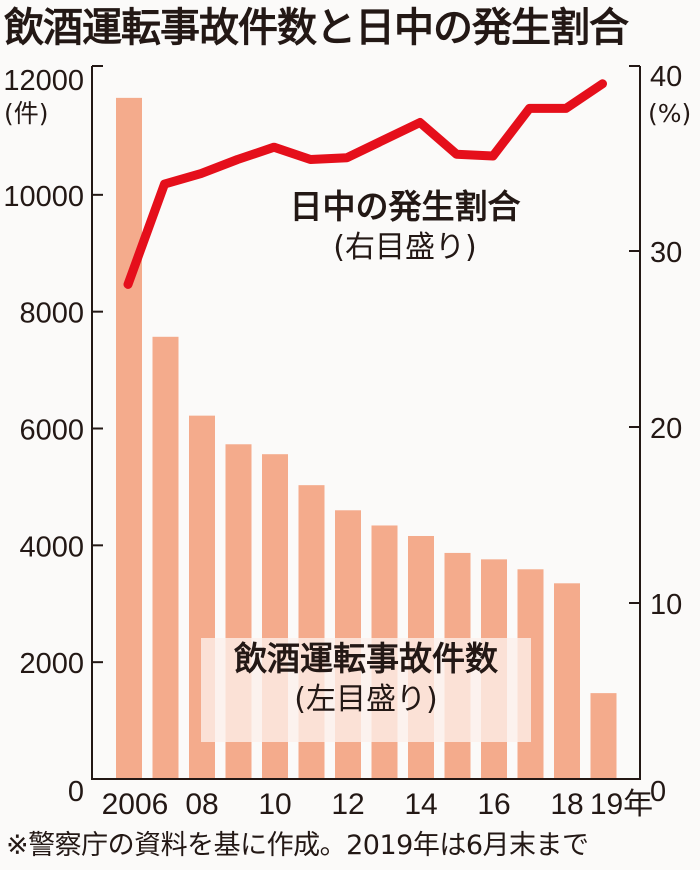 This screenshot has height=870, width=700. Describe the element at coordinates (405, 206) in the screenshot. I see `line-label-main: 日中の発生割合` at that location.